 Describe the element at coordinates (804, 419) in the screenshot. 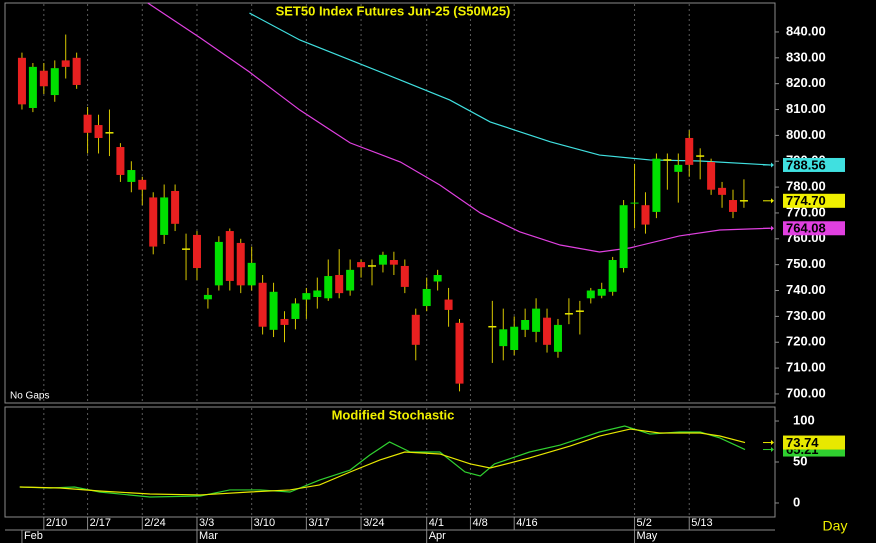

I see `y-tick-label: 100` at that location.